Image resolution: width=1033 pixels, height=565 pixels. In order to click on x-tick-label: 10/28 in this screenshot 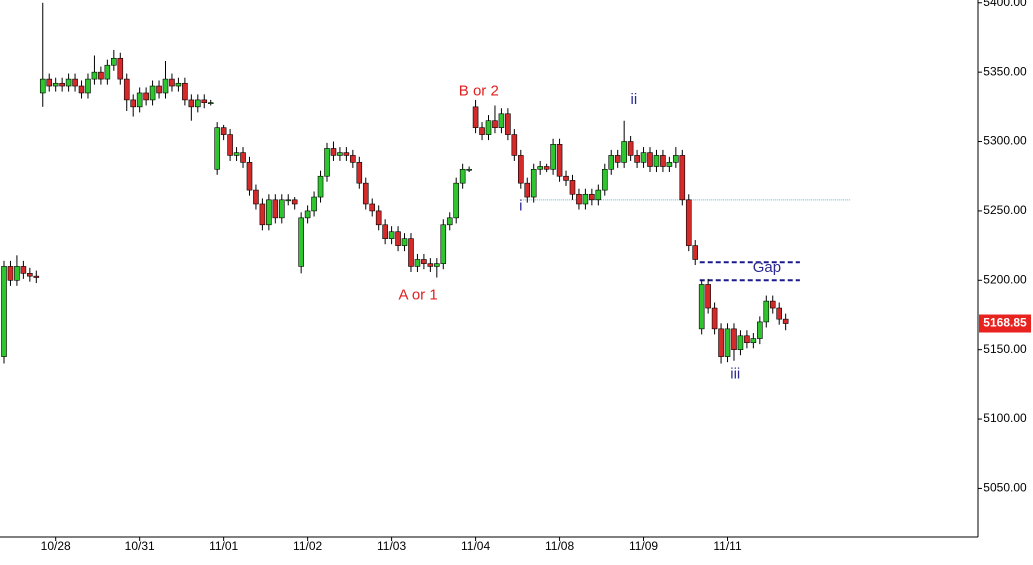, I will do `click(56, 546)`.